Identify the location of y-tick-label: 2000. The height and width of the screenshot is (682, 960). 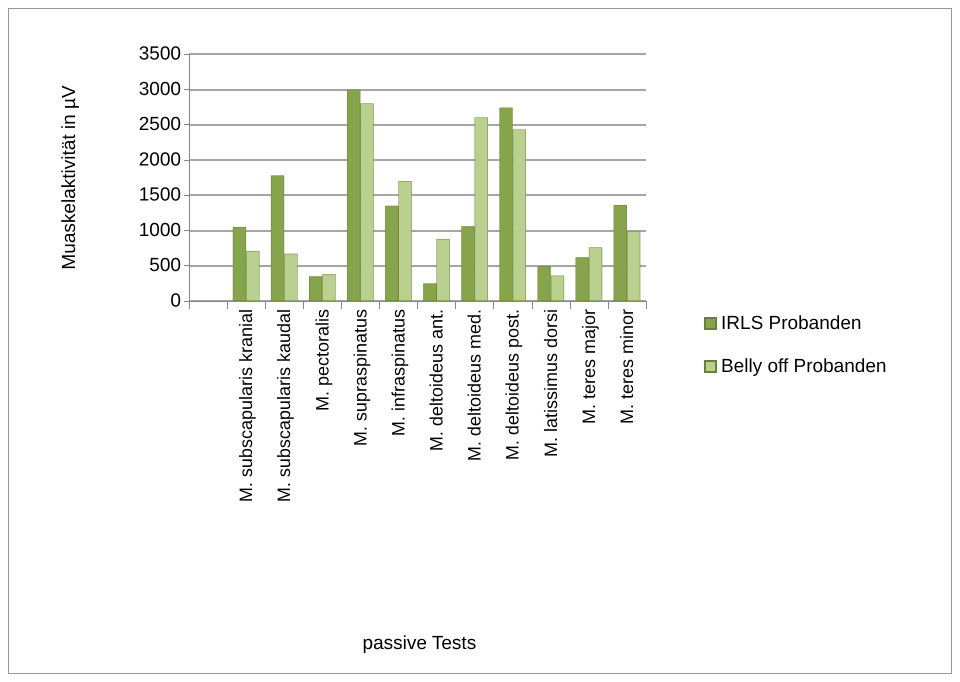
(159, 159).